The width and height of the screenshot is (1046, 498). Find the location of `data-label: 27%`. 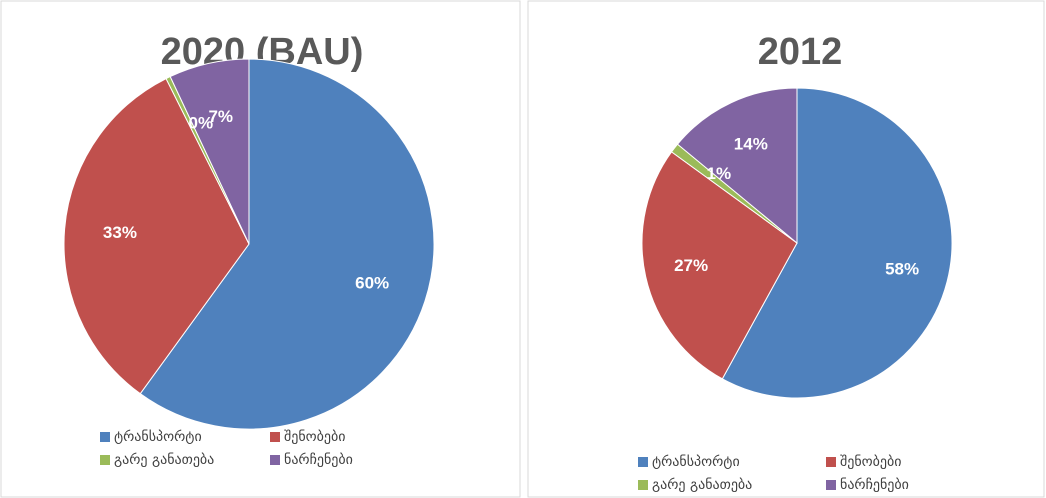

data-label: 27% is located at coordinates (691, 265).